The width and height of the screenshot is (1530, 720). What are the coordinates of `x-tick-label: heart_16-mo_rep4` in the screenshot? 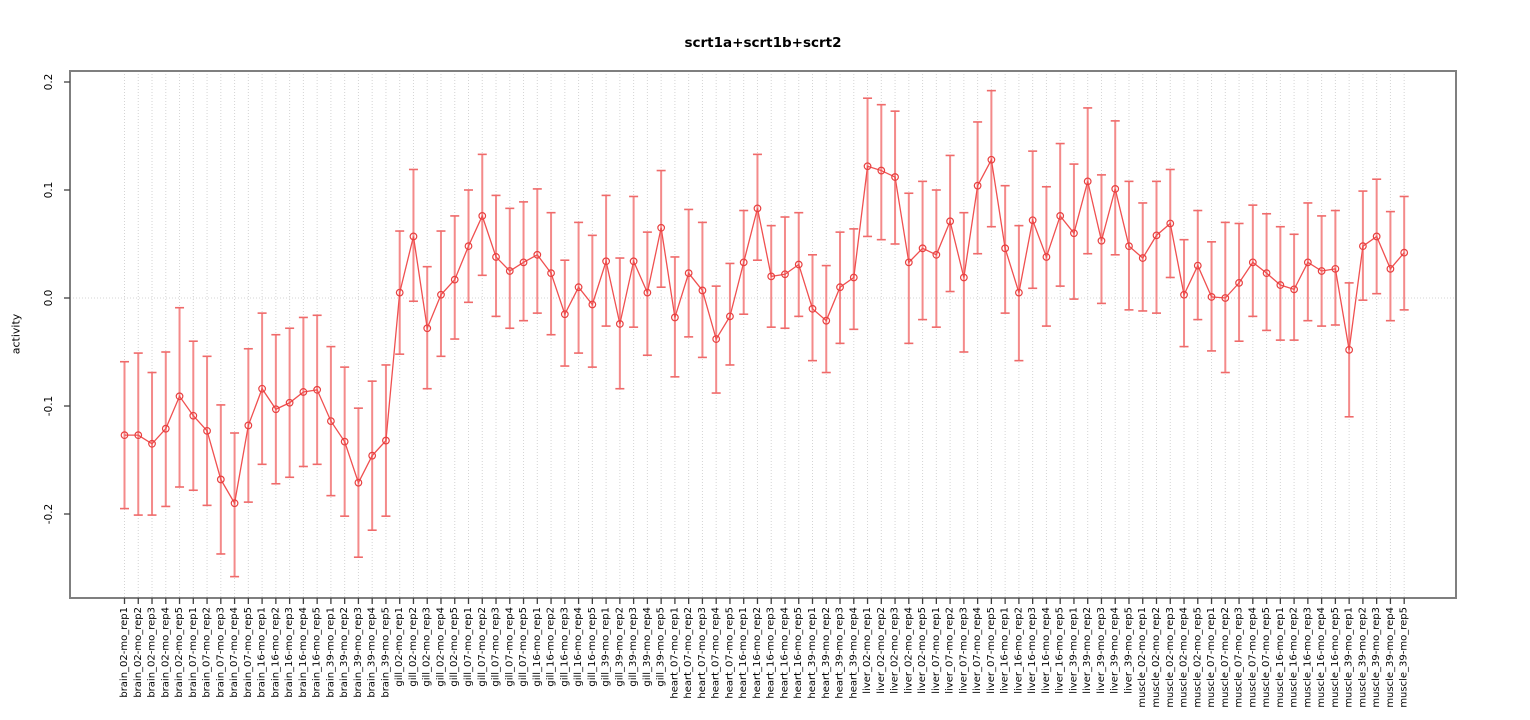 It's located at (784, 653).